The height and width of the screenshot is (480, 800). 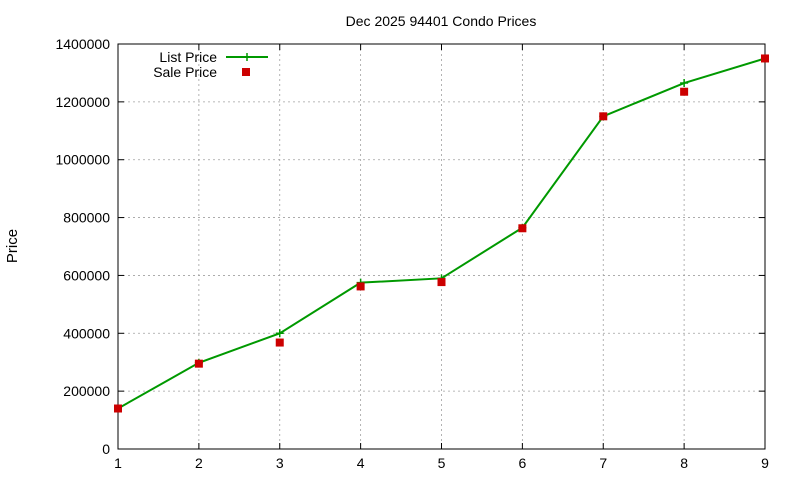 I want to click on y-axis-label: Price, so click(x=12, y=246).